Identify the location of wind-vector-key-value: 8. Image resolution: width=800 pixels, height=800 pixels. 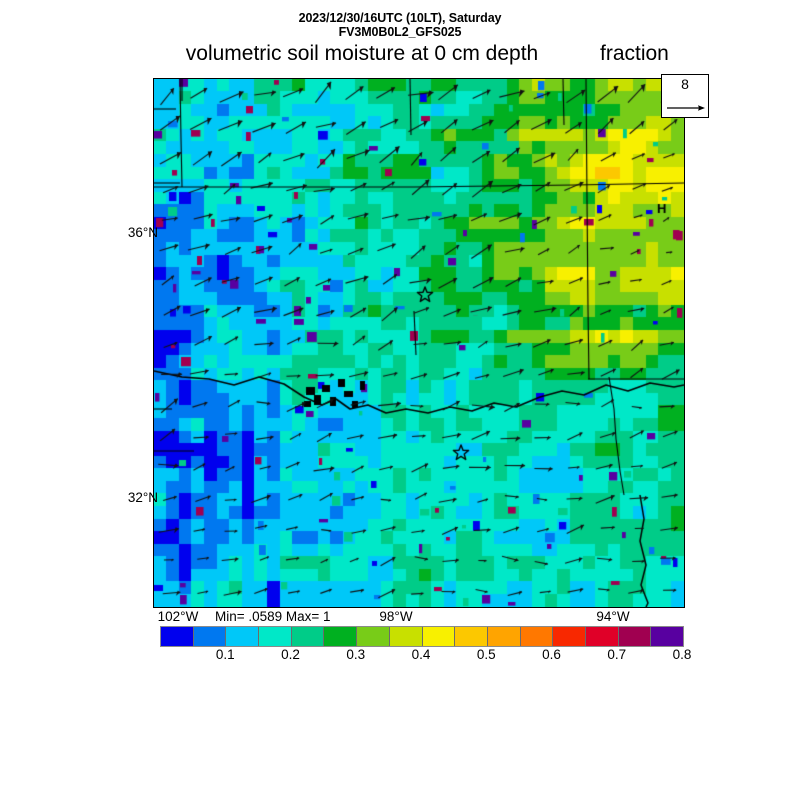
(685, 84).